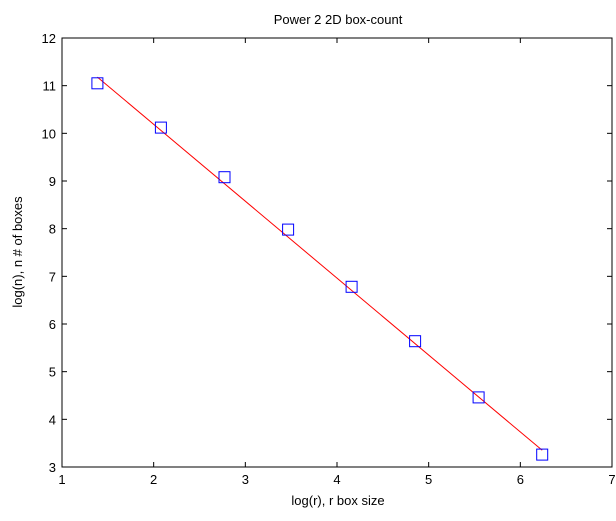  I want to click on x-tick-labels: 1 2 3 4 5 6 7, so click(336, 479).